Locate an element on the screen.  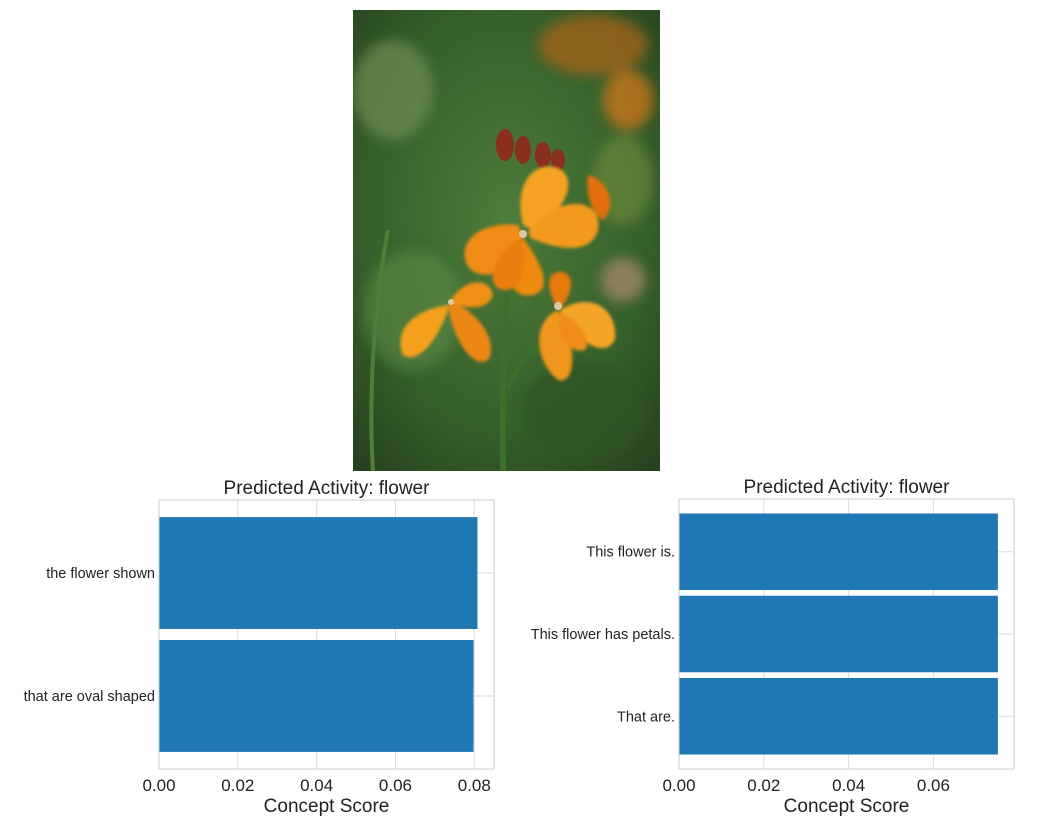
y-tick-label: the flower shown is located at coordinates (100, 574).